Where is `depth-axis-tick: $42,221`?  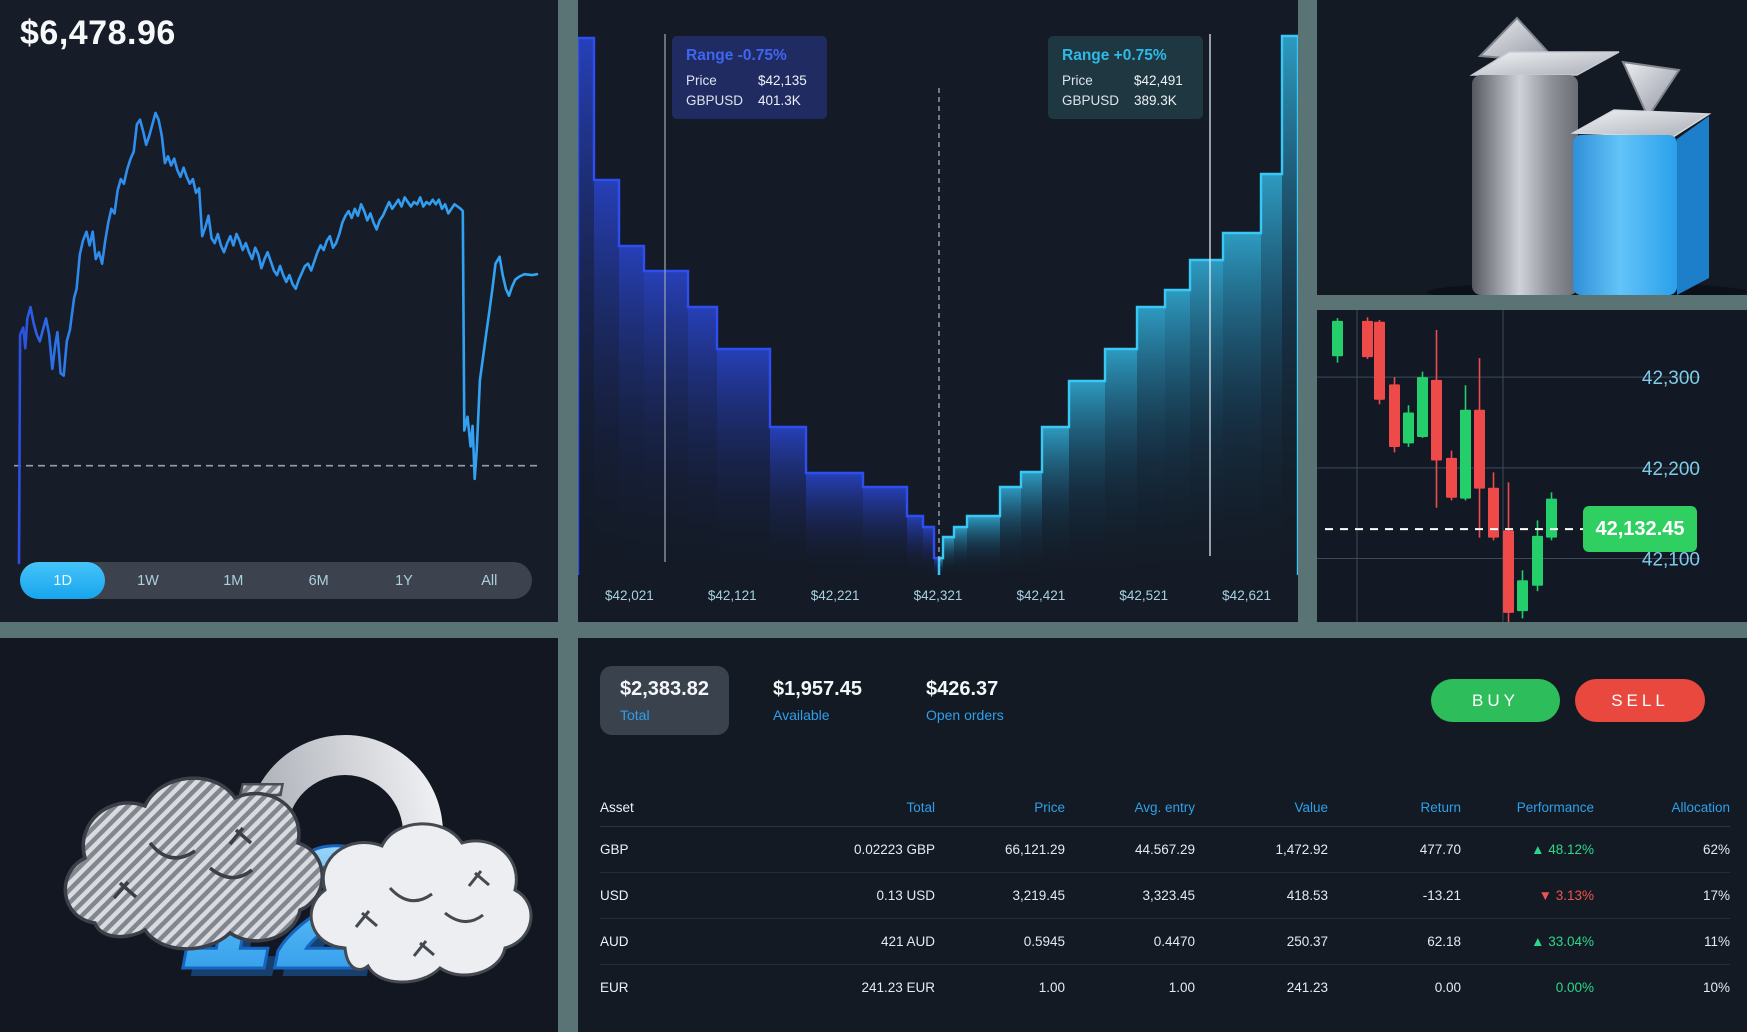
depth-axis-tick: $42,221 is located at coordinates (835, 595).